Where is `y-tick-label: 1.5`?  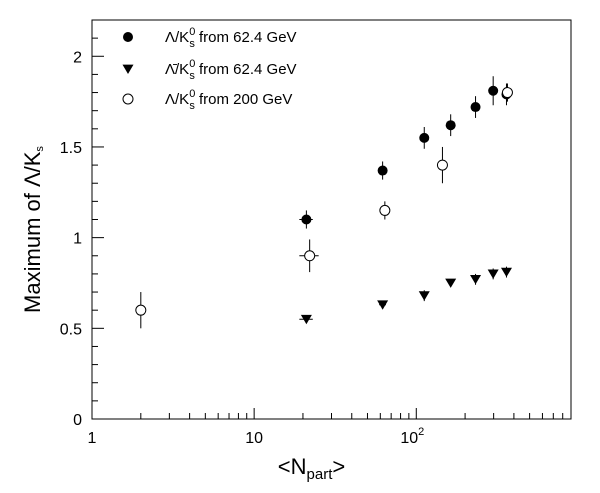
y-tick-label: 1.5 is located at coordinates (71, 148).